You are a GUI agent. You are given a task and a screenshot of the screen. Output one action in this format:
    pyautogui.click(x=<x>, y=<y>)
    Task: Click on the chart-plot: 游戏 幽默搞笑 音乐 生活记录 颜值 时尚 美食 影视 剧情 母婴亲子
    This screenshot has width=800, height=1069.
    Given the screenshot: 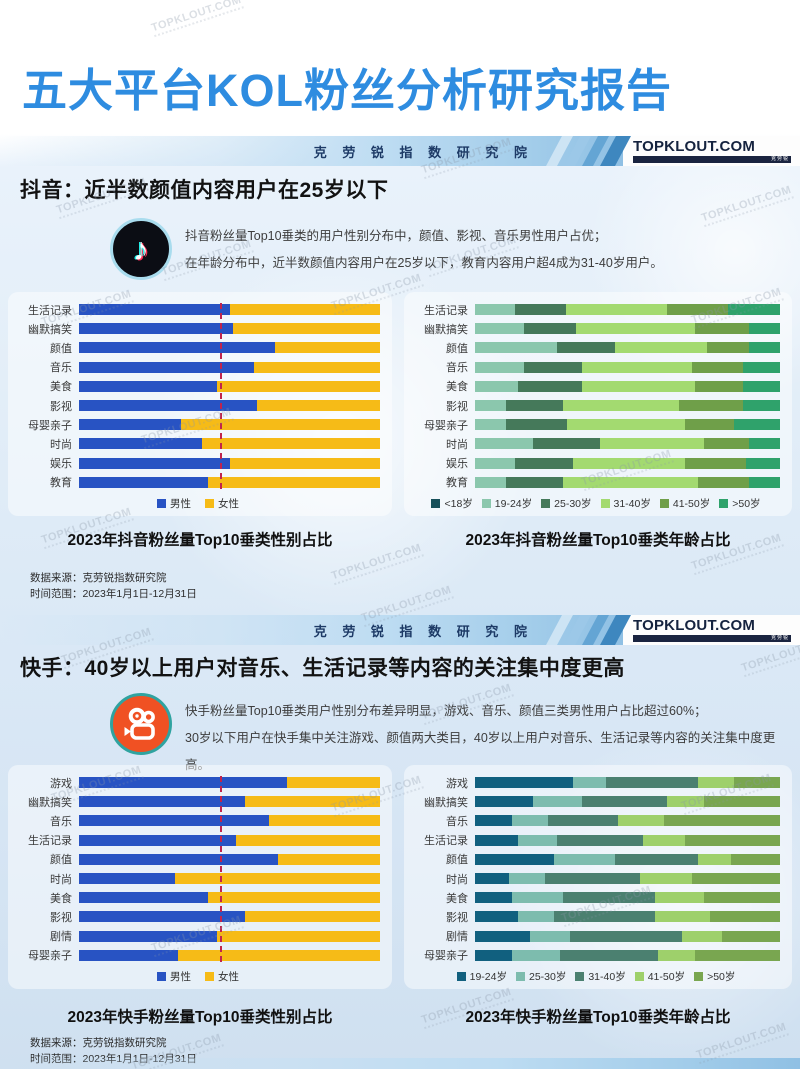 What is the action you would take?
    pyautogui.click(x=198, y=869)
    